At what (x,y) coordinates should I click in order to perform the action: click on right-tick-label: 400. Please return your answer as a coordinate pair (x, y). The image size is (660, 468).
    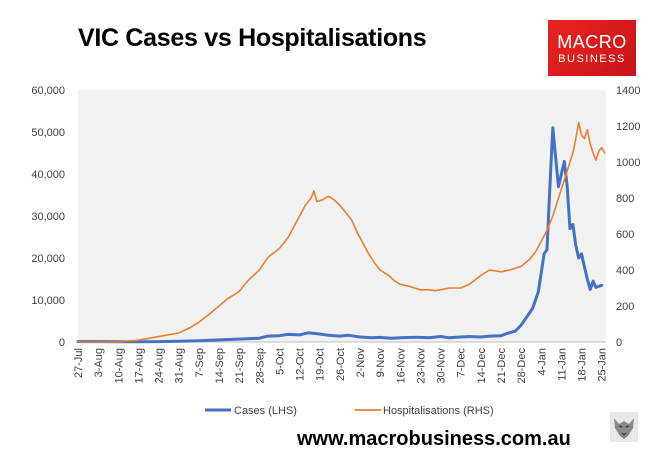
    Looking at the image, I should click on (625, 271).